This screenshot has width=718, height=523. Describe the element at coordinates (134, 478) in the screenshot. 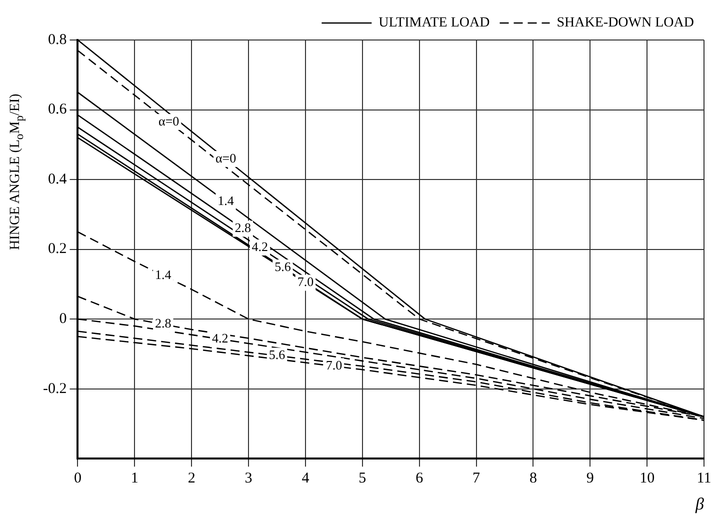

I see `x-tick-label: 1` at that location.